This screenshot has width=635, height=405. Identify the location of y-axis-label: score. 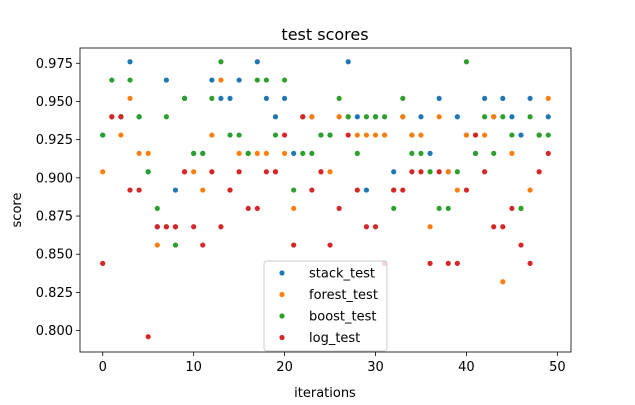
(17, 210).